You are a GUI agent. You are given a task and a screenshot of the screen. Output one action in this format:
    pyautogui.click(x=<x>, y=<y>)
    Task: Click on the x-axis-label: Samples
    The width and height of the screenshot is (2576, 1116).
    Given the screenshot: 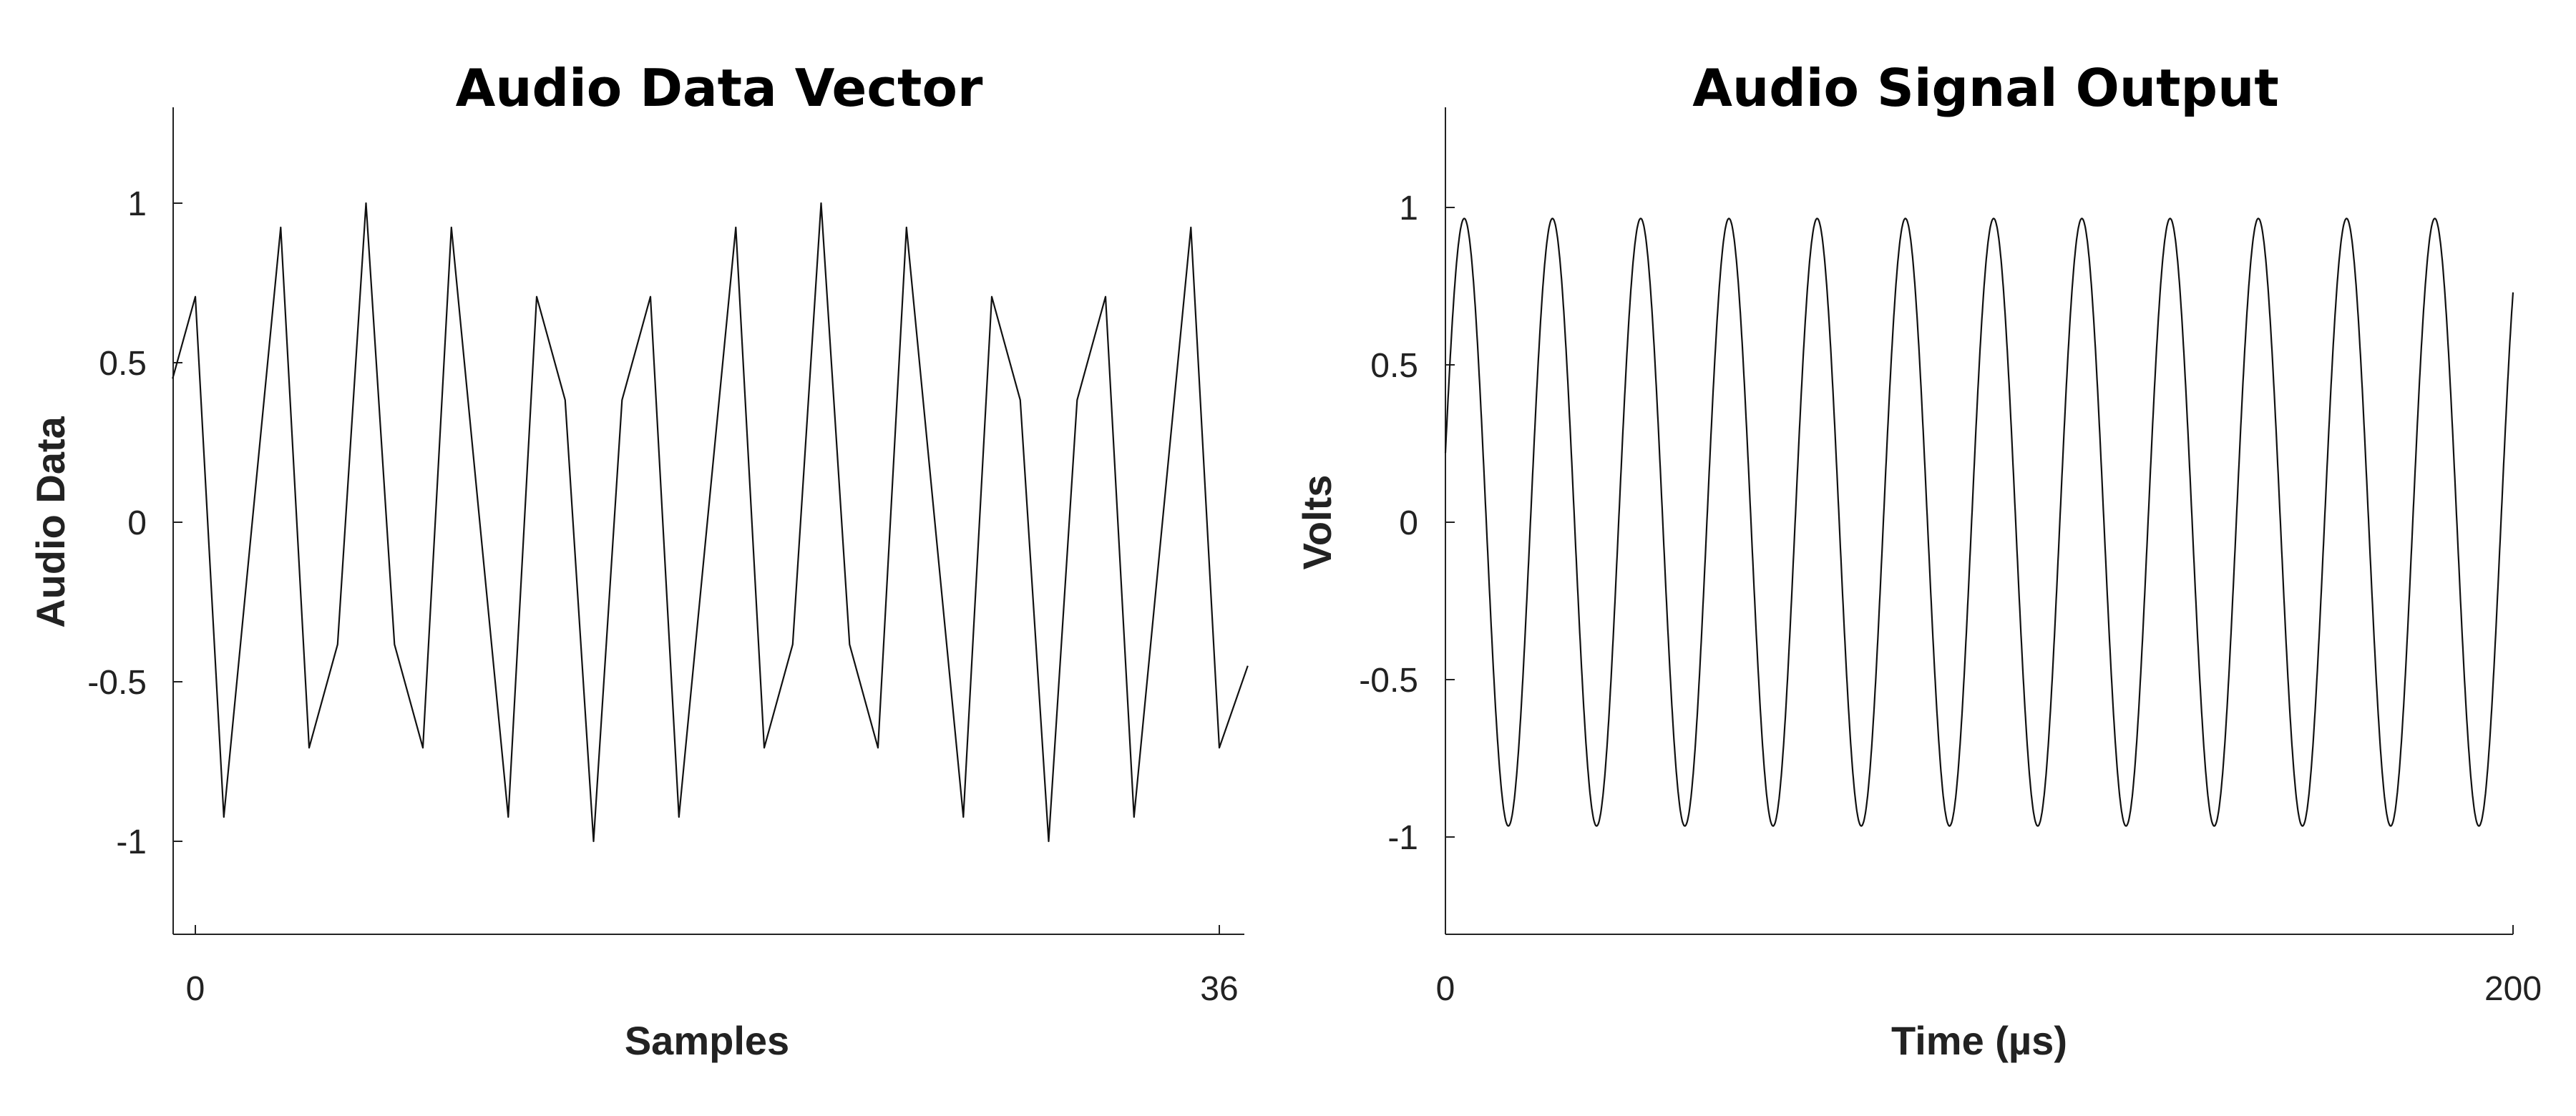 What is the action you would take?
    pyautogui.click(x=707, y=1040)
    